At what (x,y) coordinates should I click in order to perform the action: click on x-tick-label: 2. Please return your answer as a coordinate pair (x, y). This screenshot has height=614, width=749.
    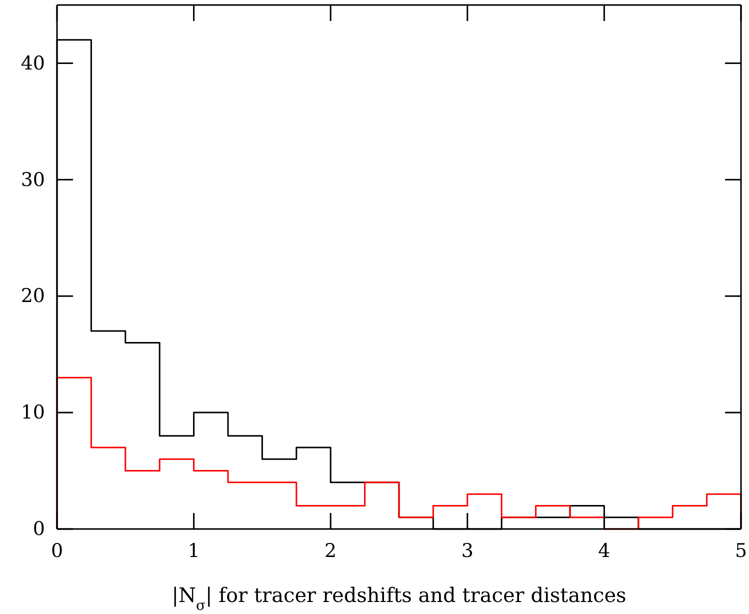
    Looking at the image, I should click on (330, 551).